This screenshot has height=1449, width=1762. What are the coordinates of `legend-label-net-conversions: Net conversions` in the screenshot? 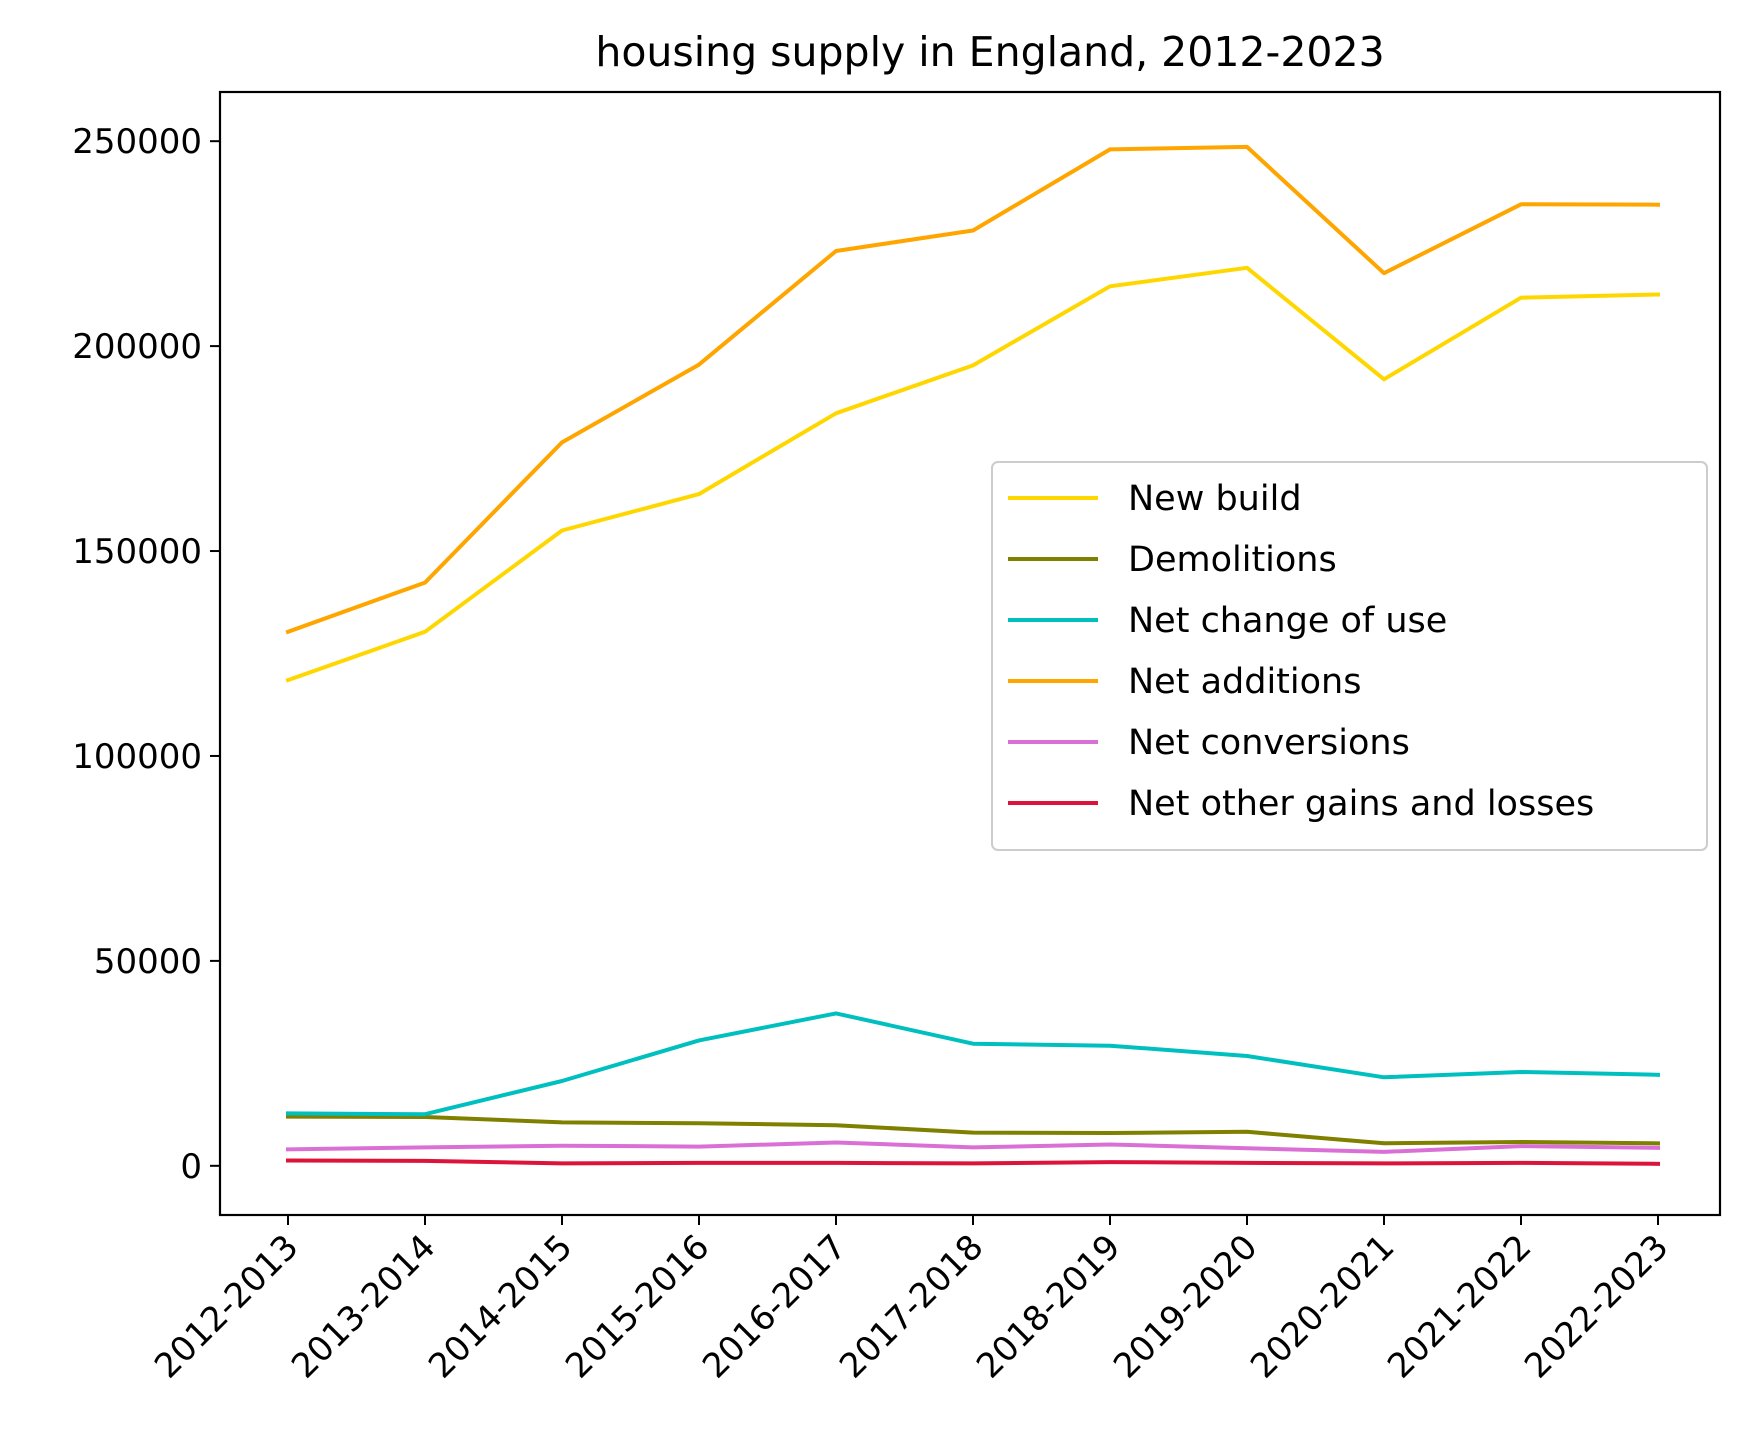 It's located at (1269, 743).